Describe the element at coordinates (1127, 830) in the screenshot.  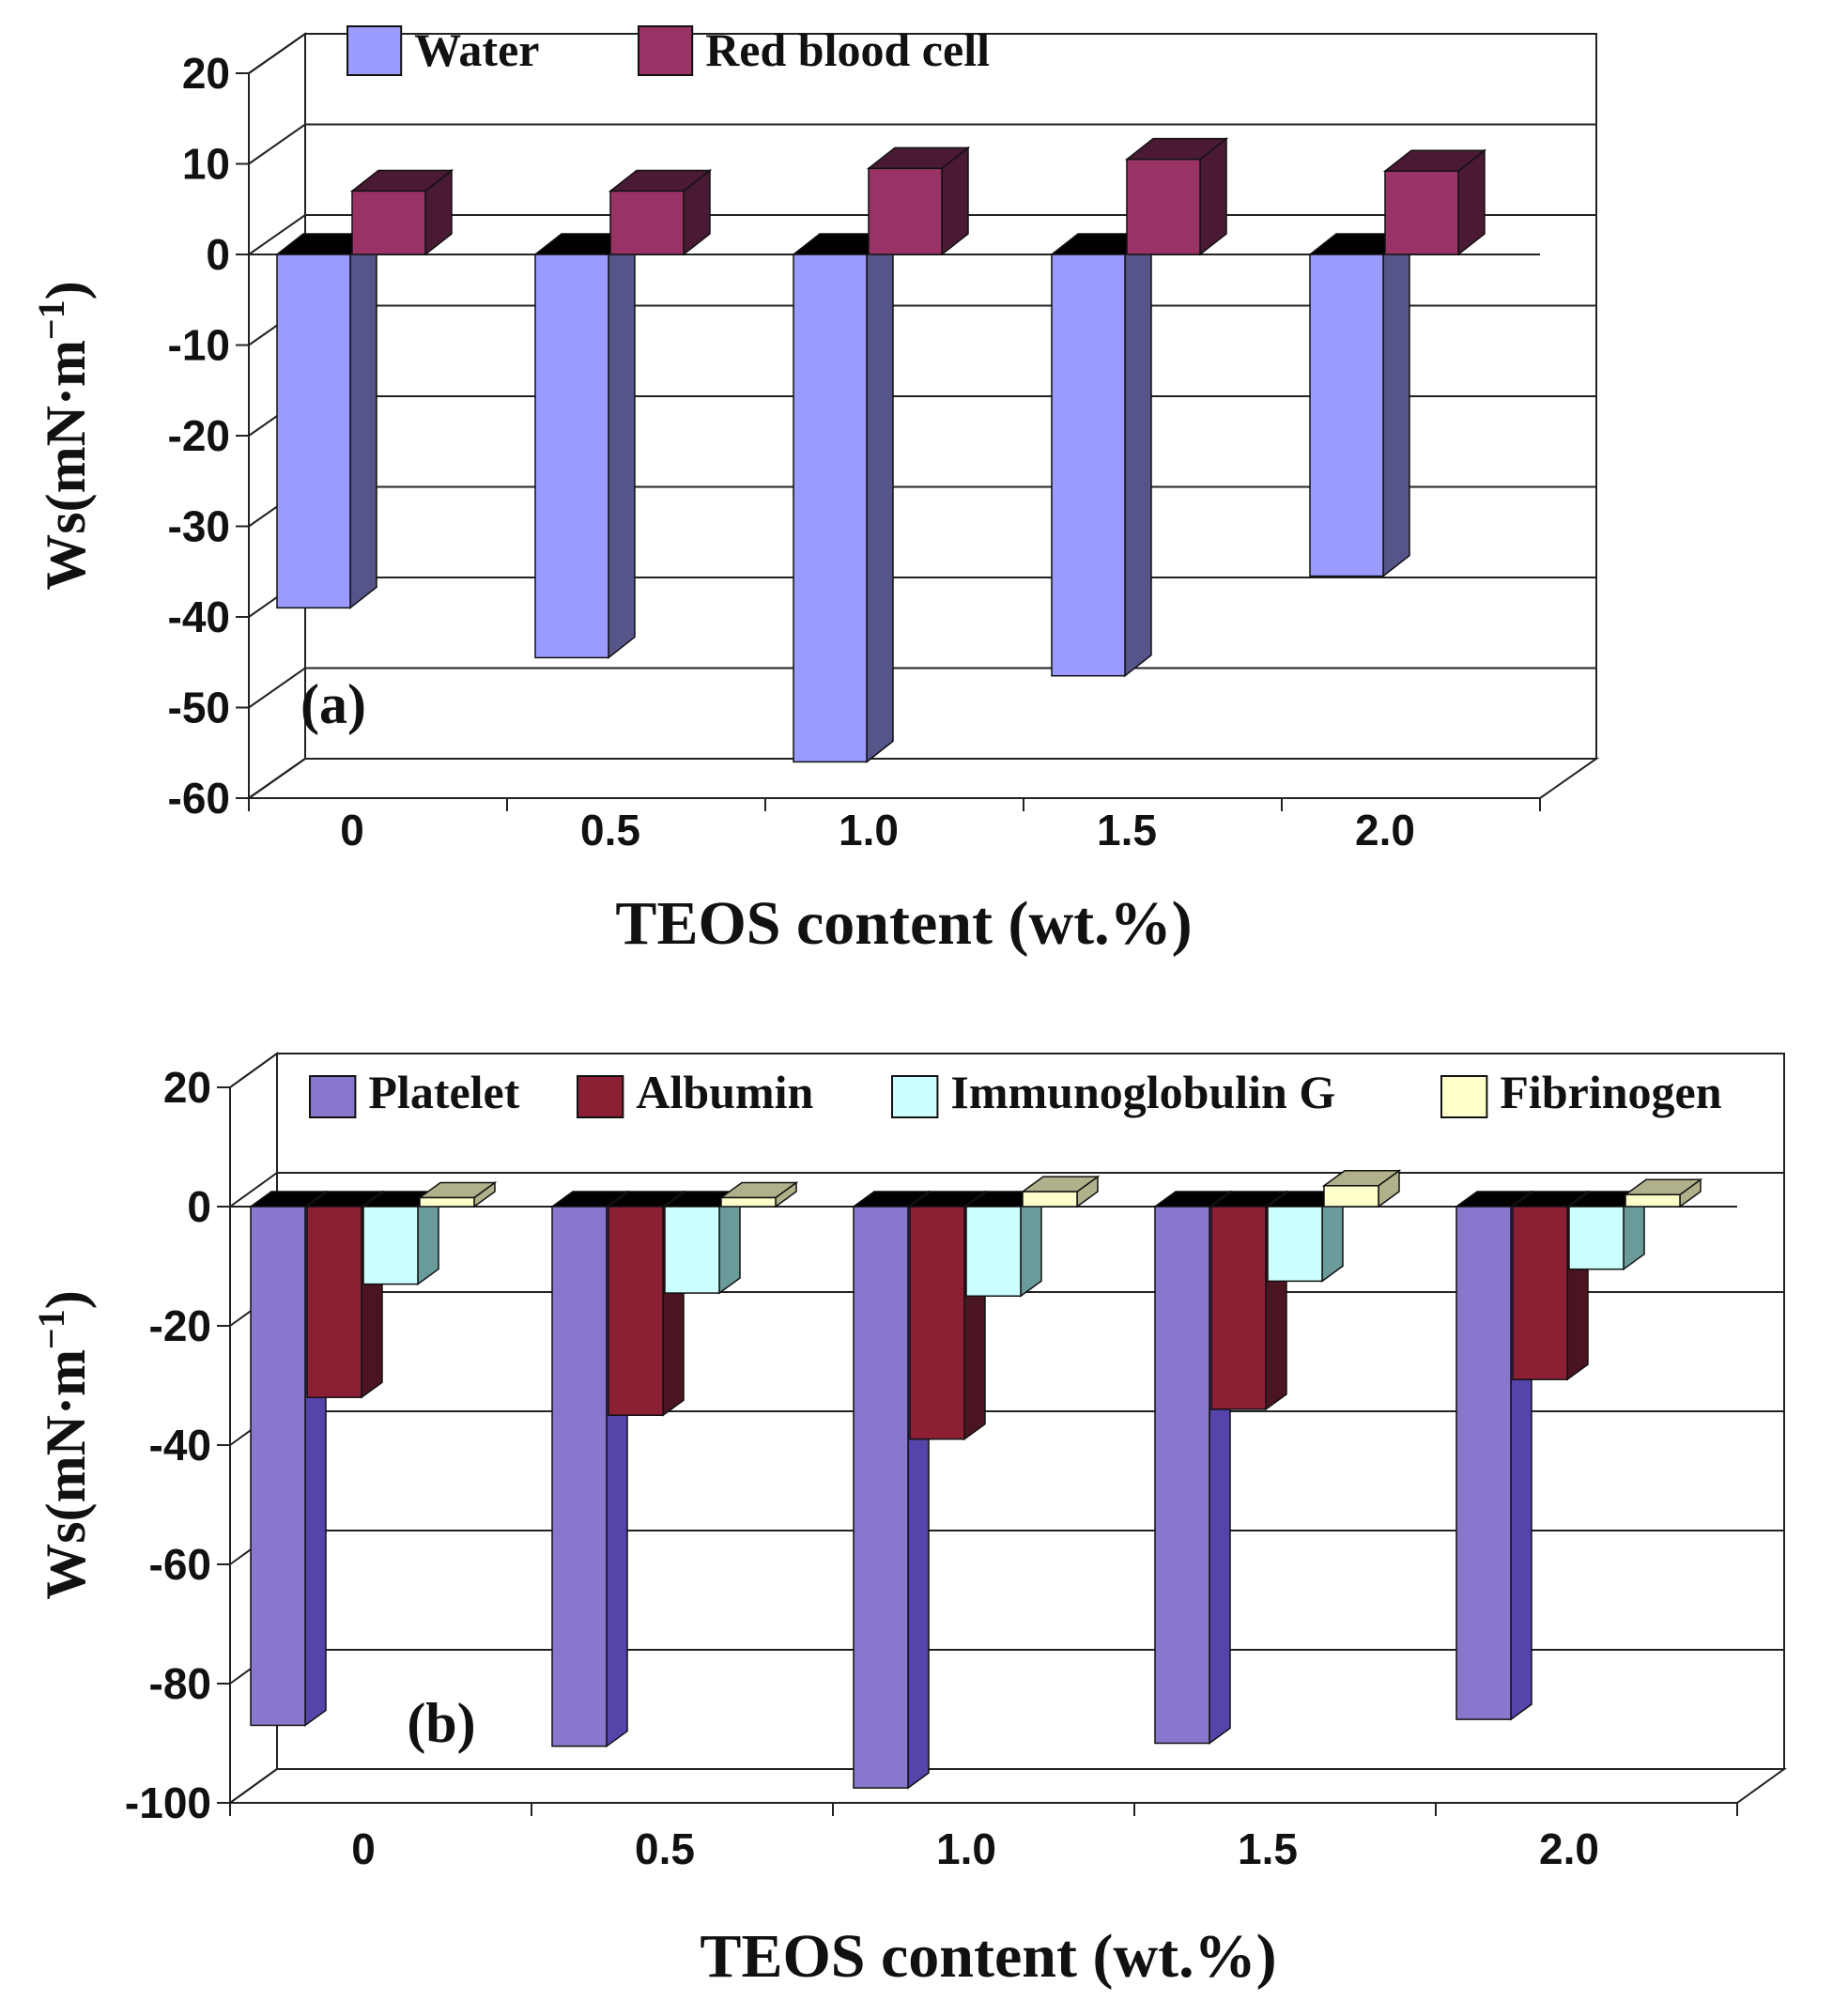
I see `x-tick-label: 1.5` at that location.